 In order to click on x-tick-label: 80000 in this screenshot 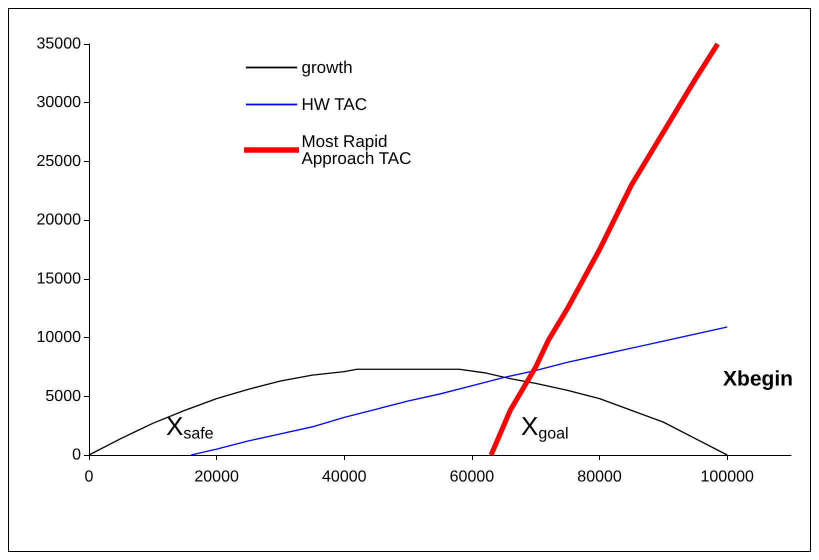, I will do `click(599, 477)`.